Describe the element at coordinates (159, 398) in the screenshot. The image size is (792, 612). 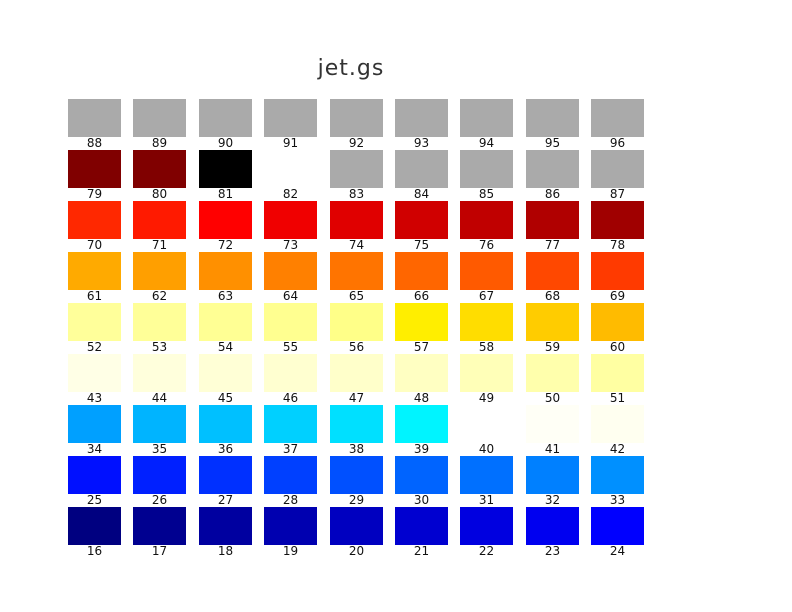
I see `color-index-label: 44` at that location.